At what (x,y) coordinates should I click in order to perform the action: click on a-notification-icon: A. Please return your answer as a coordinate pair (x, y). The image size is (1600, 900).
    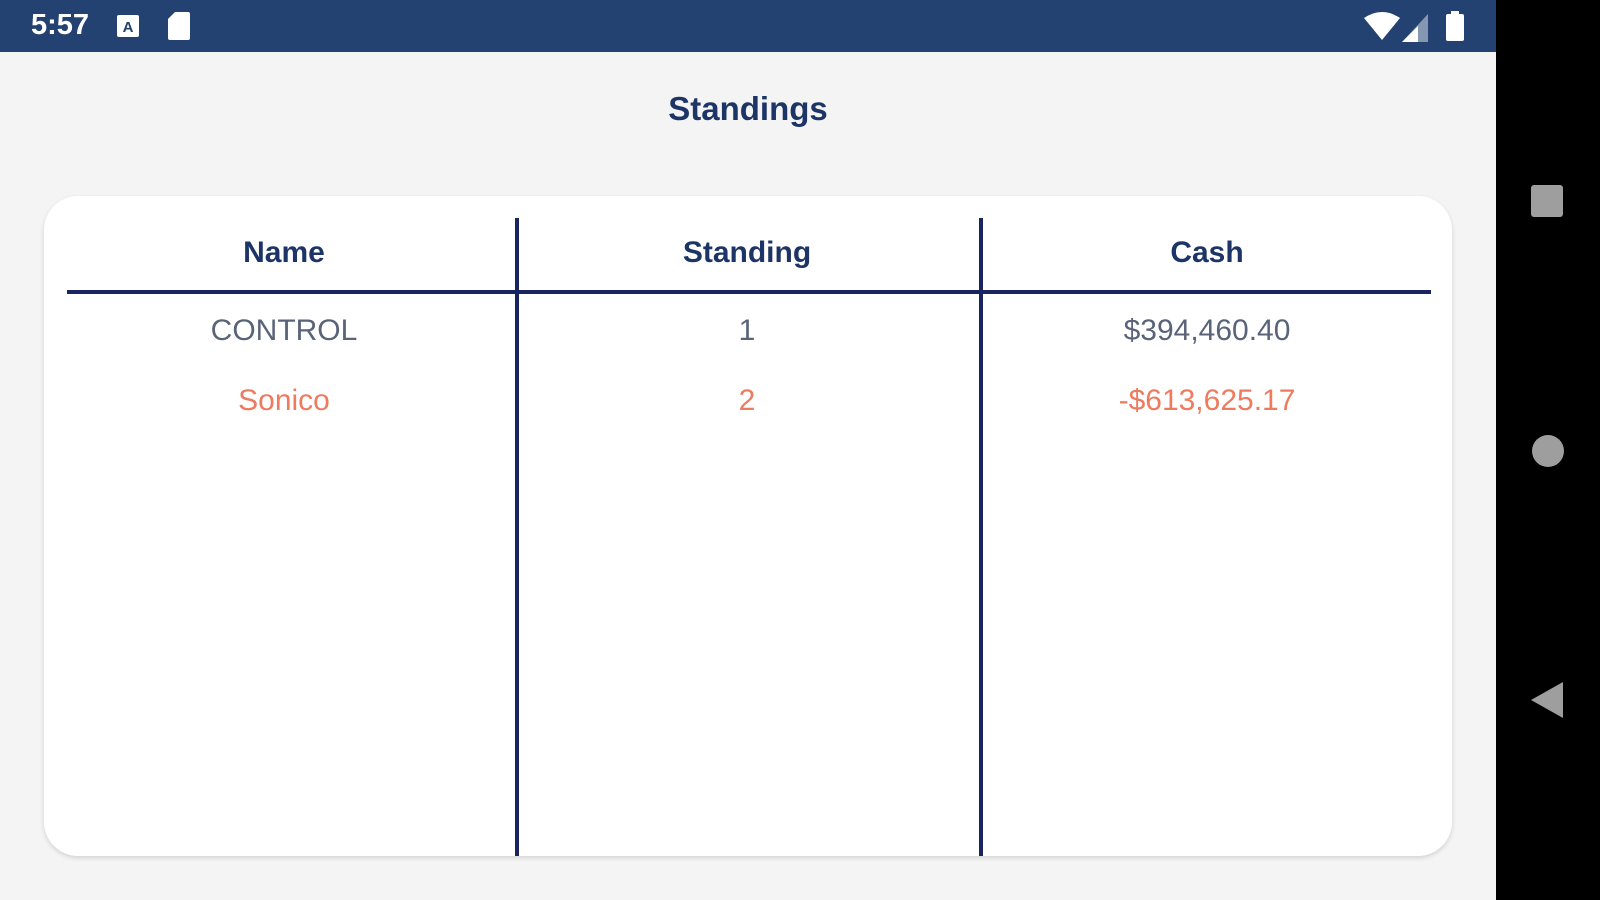
    Looking at the image, I should click on (128, 28).